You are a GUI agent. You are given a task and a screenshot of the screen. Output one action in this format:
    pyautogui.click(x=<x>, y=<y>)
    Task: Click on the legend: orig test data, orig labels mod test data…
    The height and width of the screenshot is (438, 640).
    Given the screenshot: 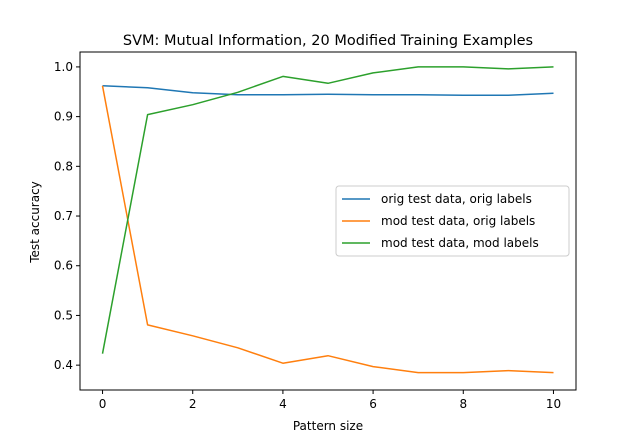 What is the action you would take?
    pyautogui.click(x=452, y=221)
    